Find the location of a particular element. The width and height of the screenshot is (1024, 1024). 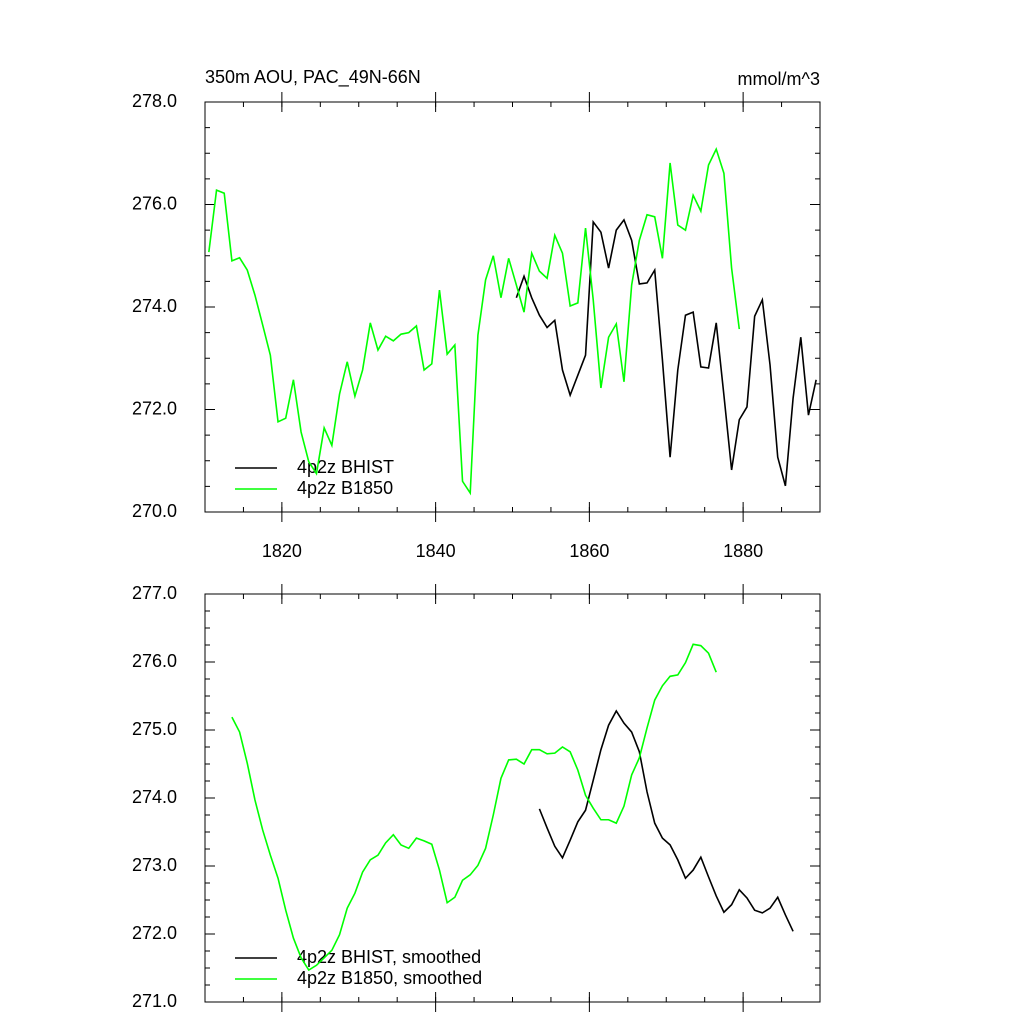

y-tick-label: 271.0 is located at coordinates (154, 1001).